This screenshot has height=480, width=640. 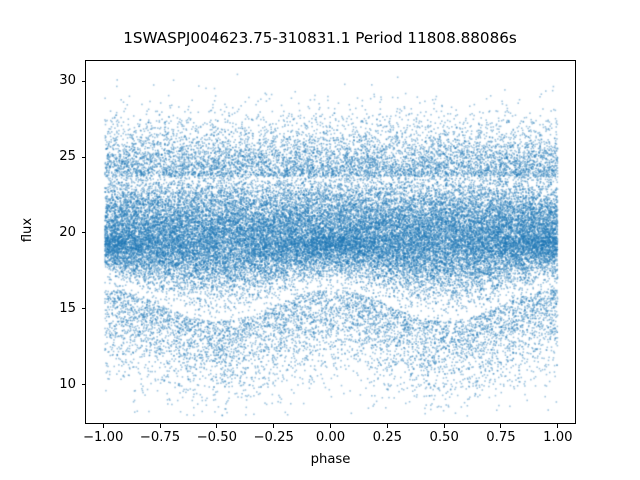 I want to click on y-axis-label: flux, so click(x=27, y=230).